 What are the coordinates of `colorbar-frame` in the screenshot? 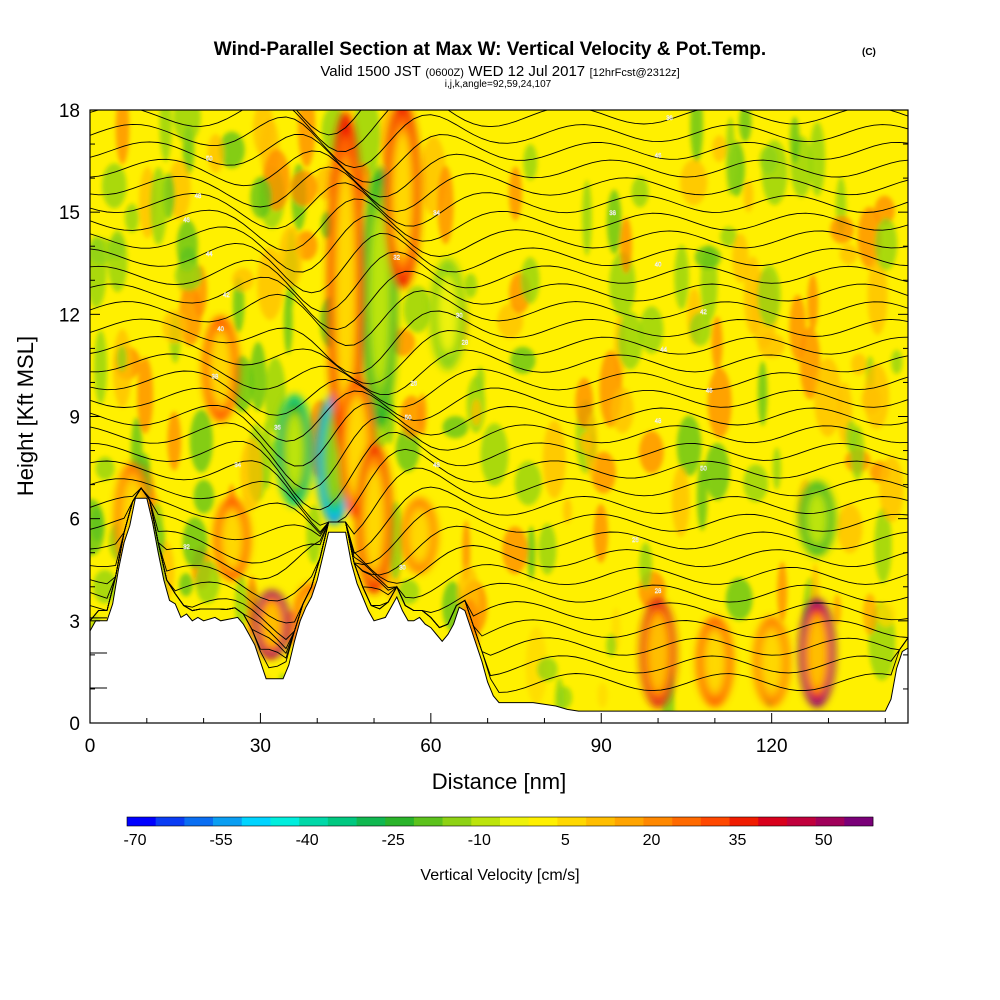 It's located at (500, 821).